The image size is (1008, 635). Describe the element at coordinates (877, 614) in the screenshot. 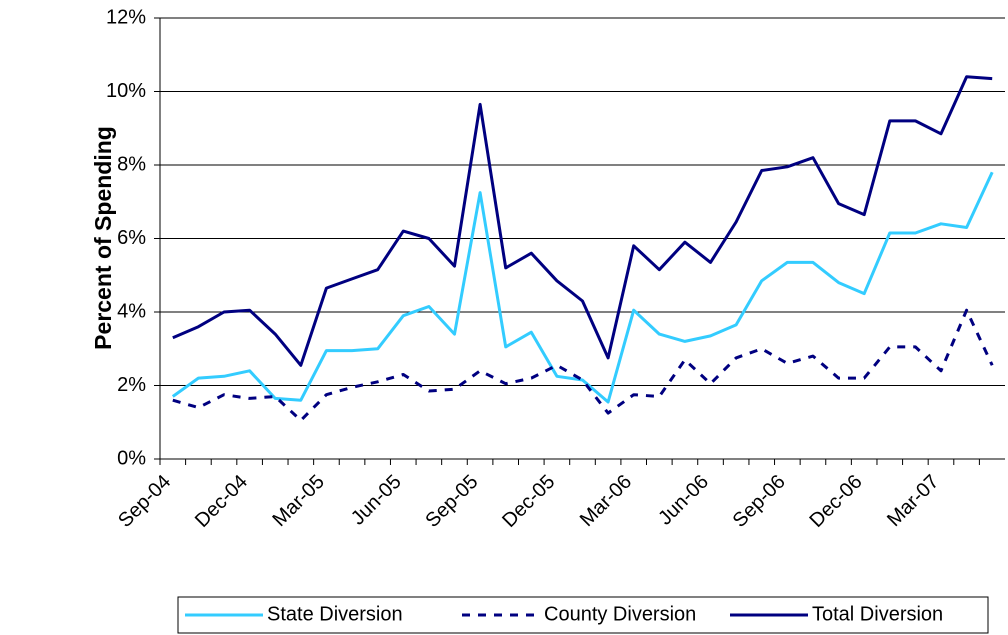

I see `legend-label: Total Diversion` at that location.